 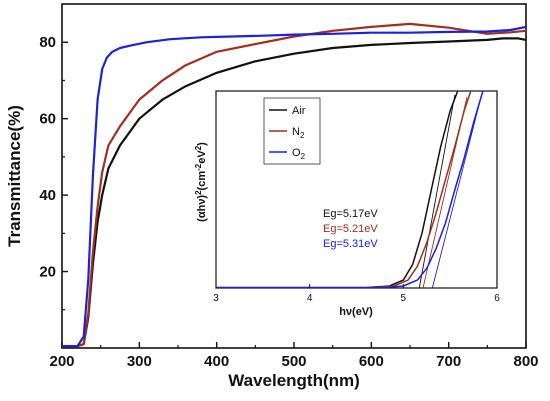 I want to click on main-x-tick-label: 700, so click(x=448, y=361).